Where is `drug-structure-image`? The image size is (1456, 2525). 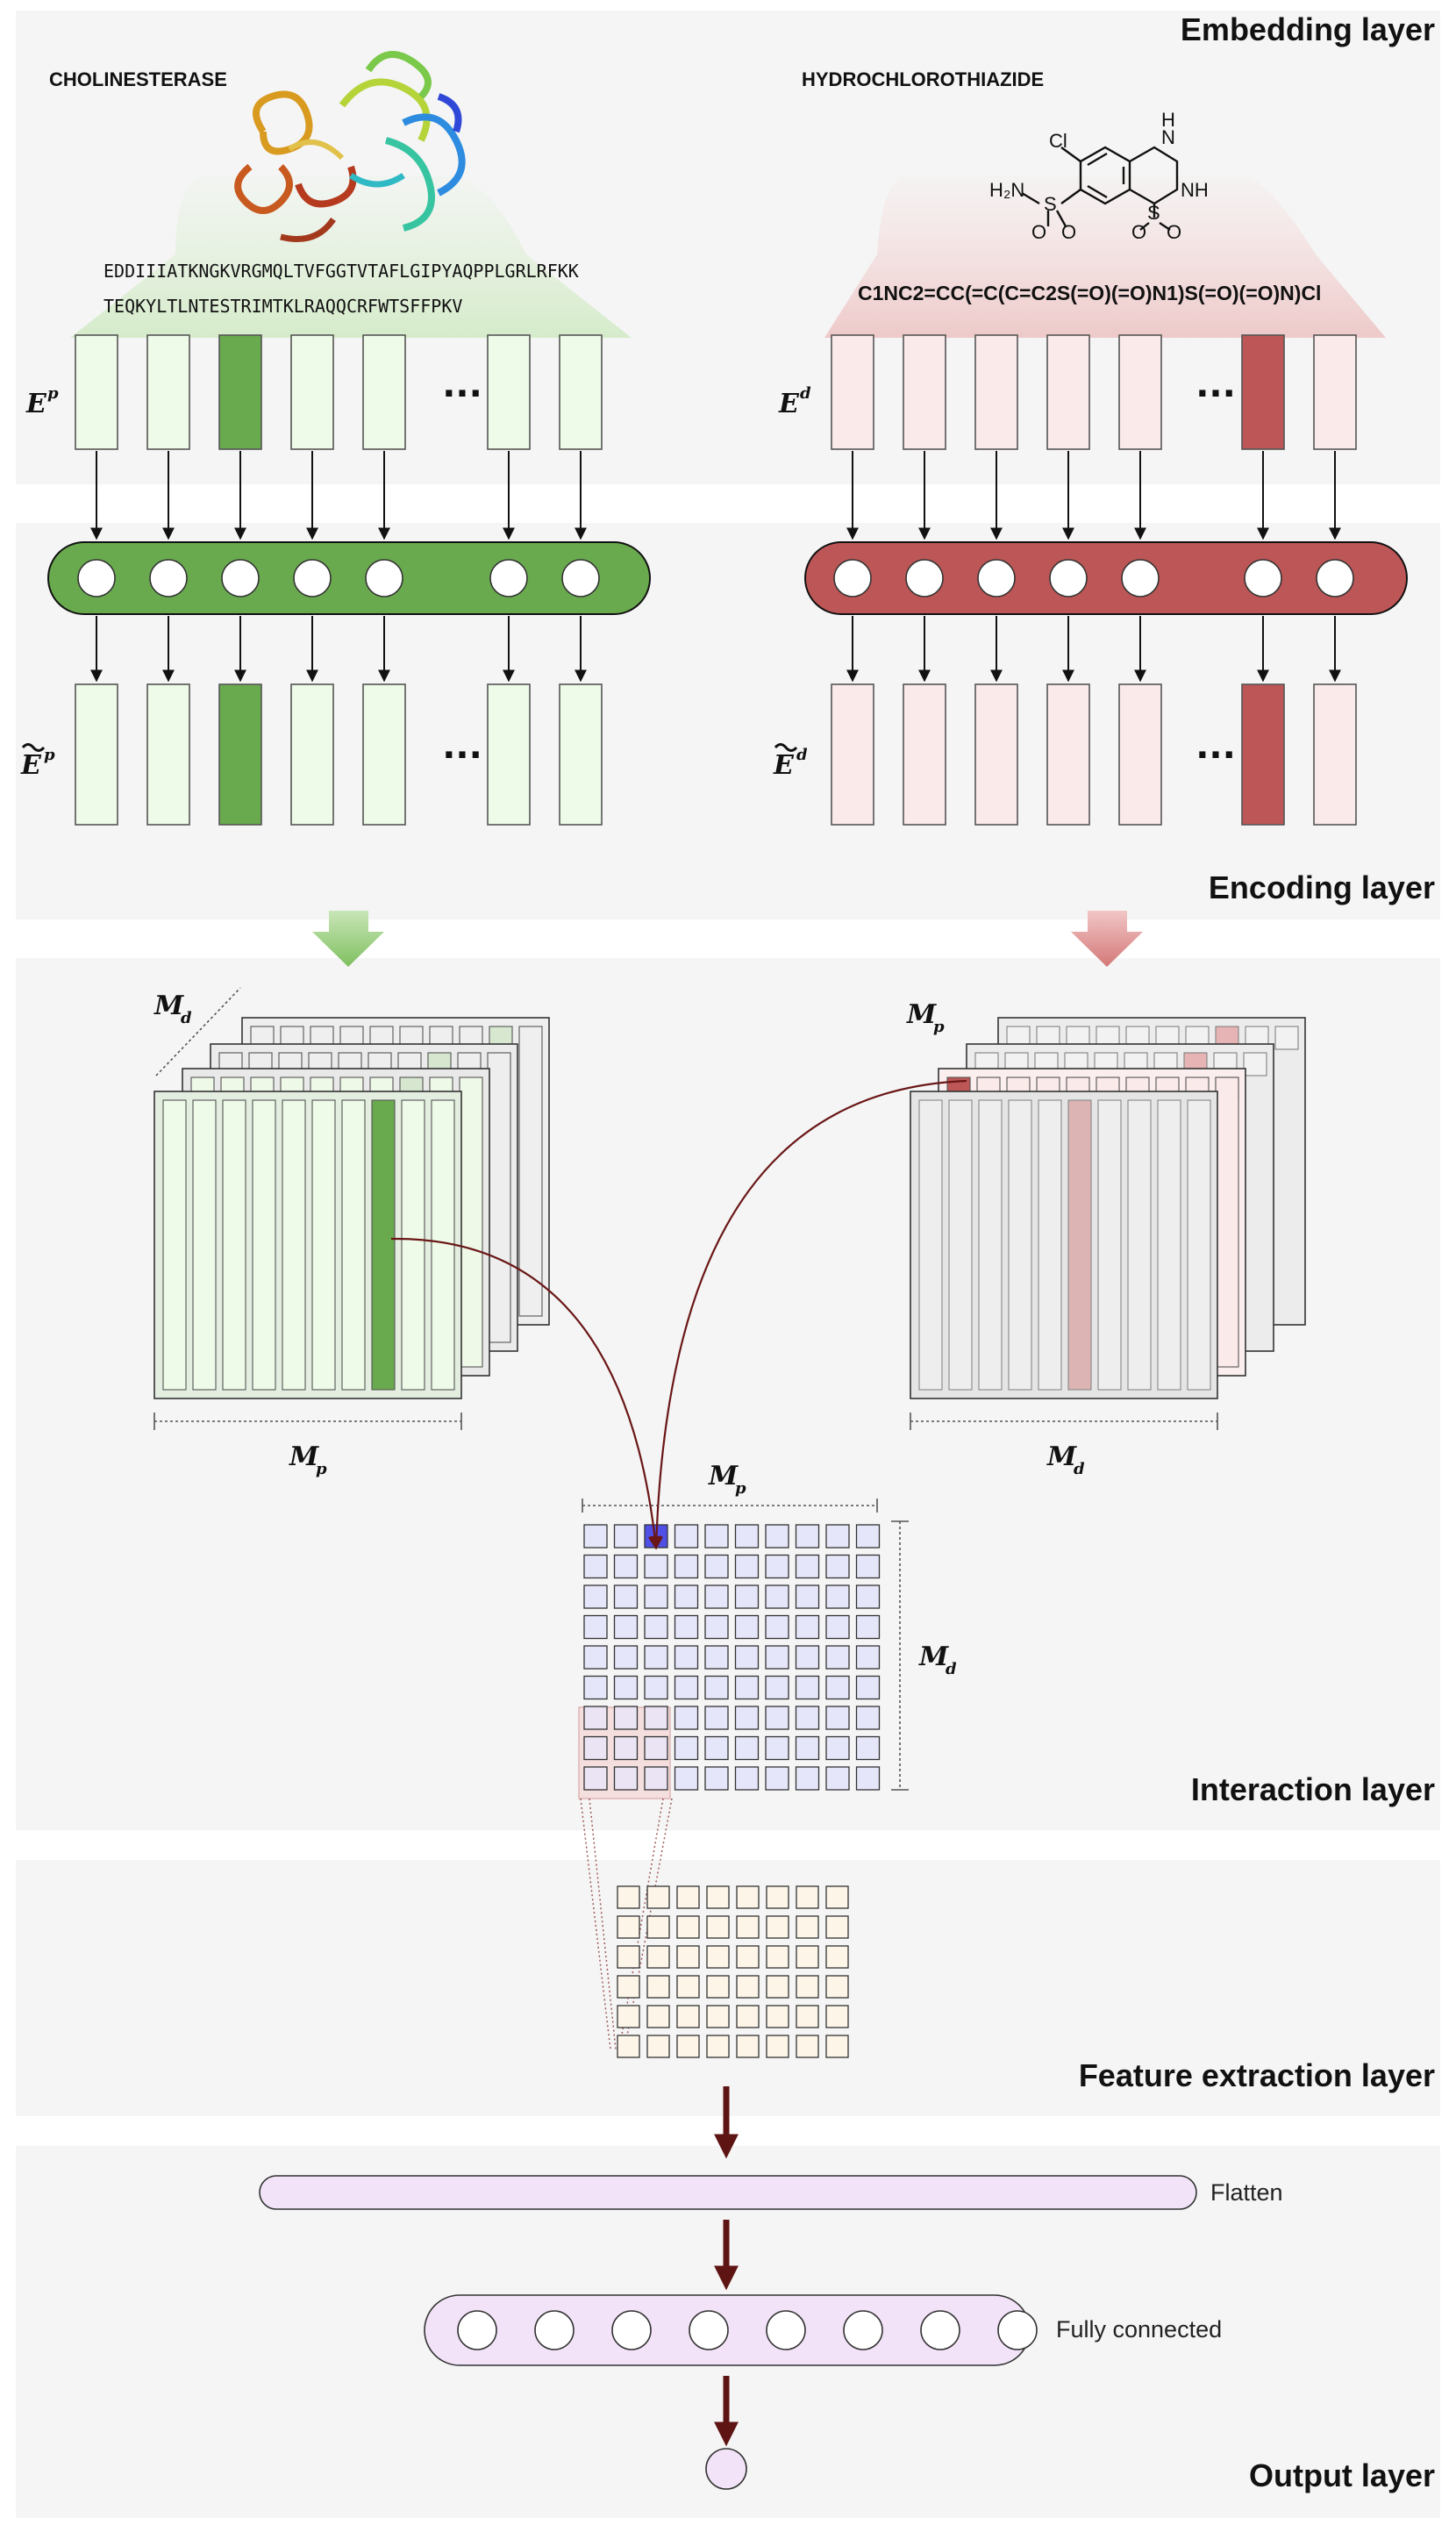 drug-structure-image is located at coordinates (1100, 188).